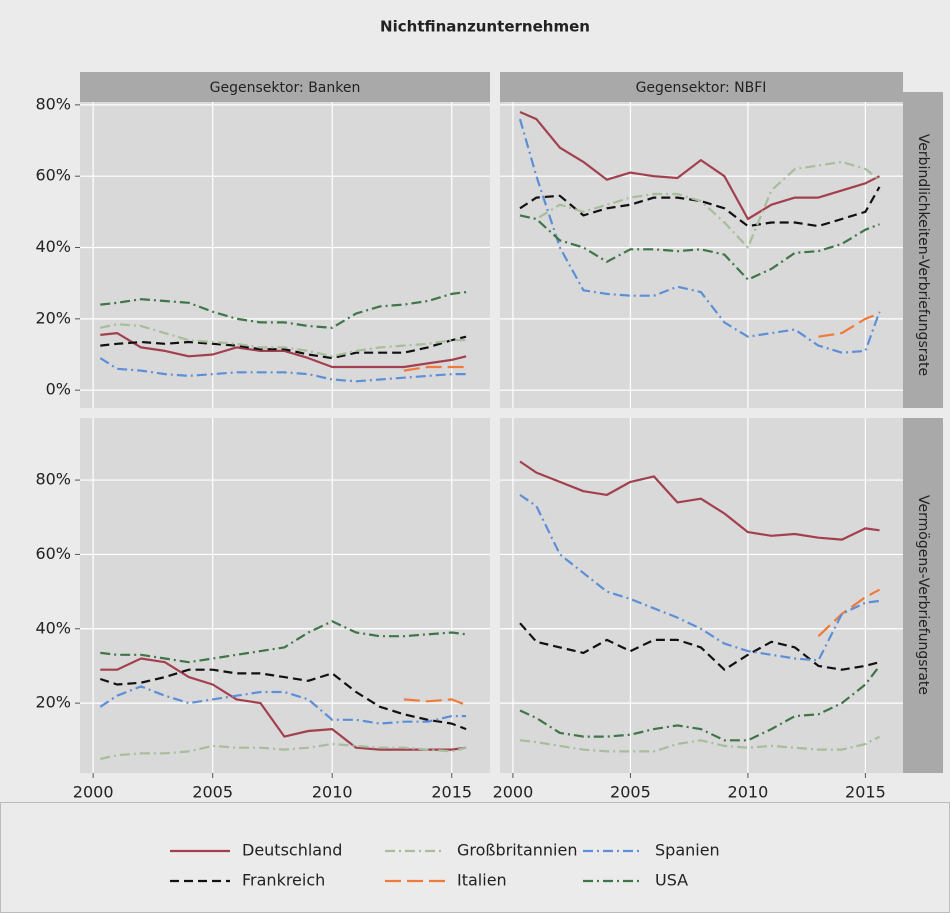 The image size is (950, 913). I want to click on row-label: Verbindlichkeiten-Verbriefungsrate, so click(923, 255).